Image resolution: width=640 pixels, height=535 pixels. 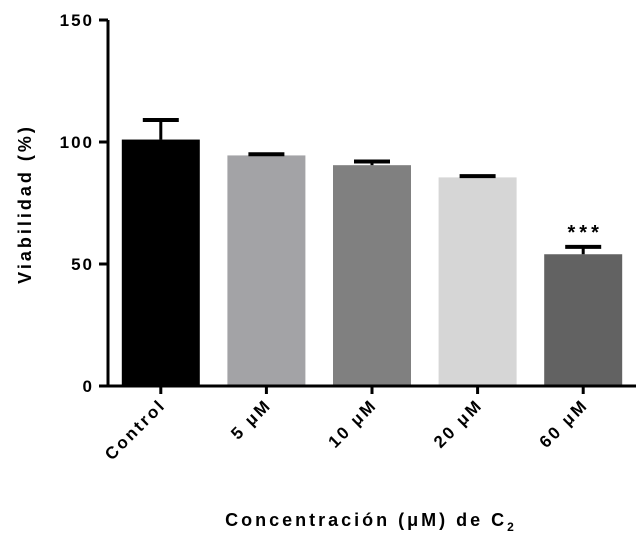 What do you see at coordinates (77, 20) in the screenshot?
I see `y-tick-label-3: 150` at bounding box center [77, 20].